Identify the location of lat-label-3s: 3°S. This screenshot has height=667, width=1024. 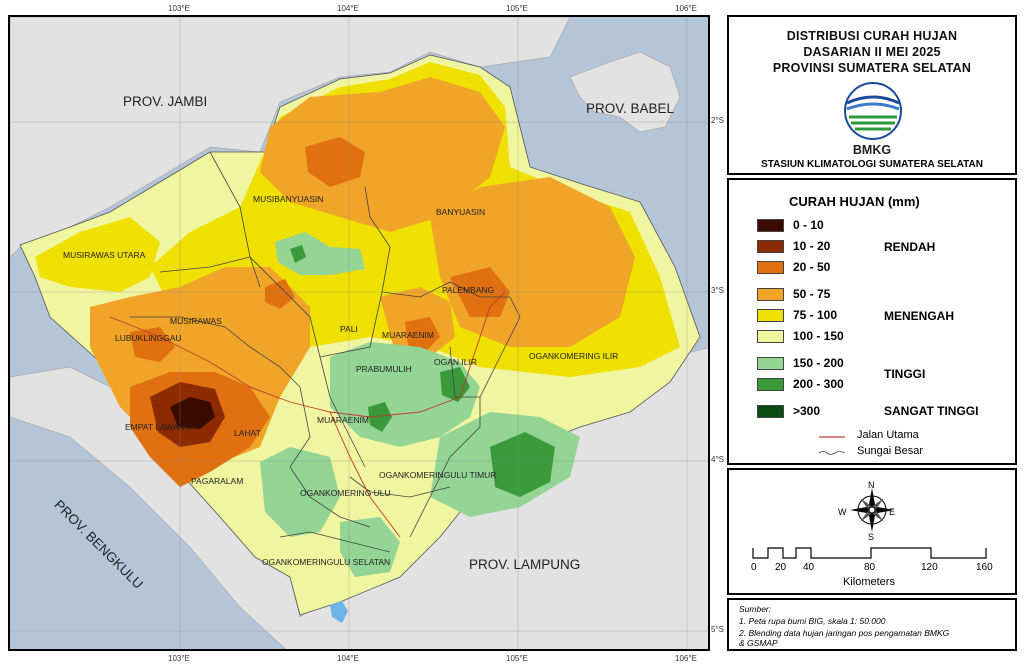
(717, 290).